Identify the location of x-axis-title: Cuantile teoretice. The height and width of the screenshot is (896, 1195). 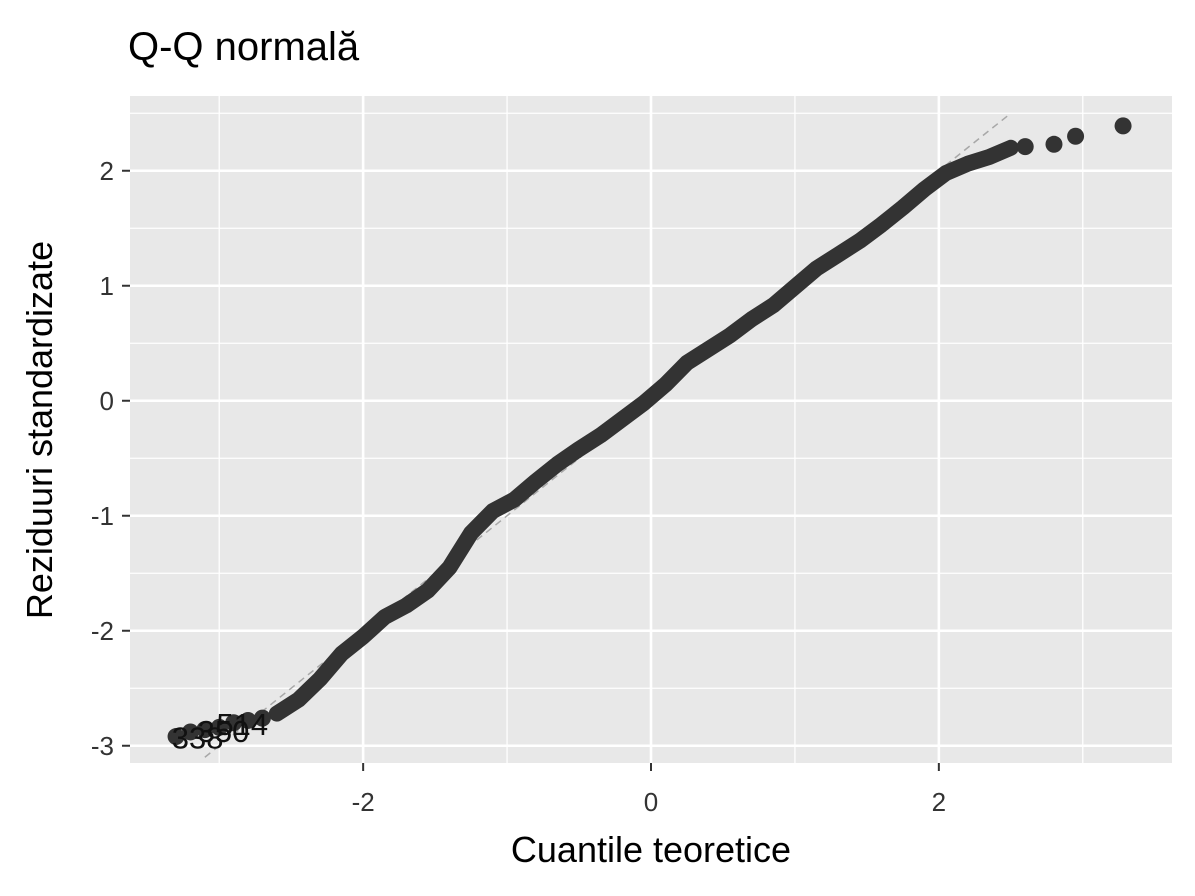
(651, 849).